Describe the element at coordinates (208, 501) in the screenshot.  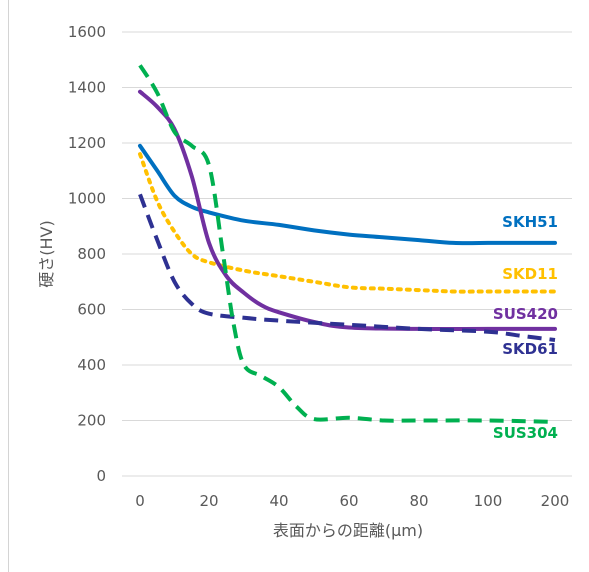
I see `x-tick-label: 20` at that location.